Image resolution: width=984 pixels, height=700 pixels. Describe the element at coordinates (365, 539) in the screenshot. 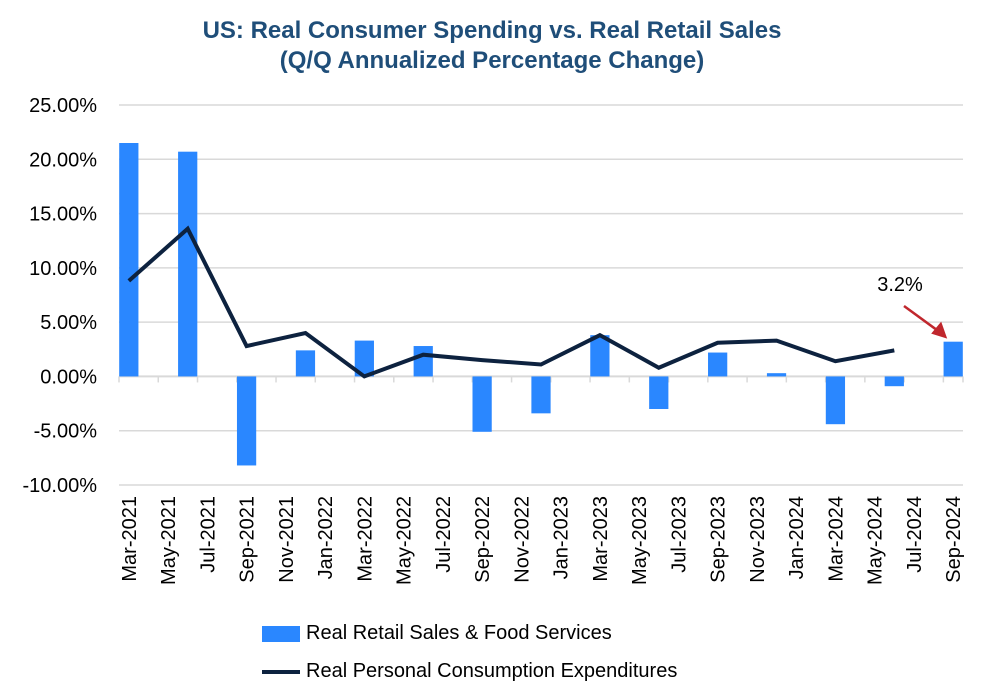

I see `x-tick-label: Mar-2022` at that location.